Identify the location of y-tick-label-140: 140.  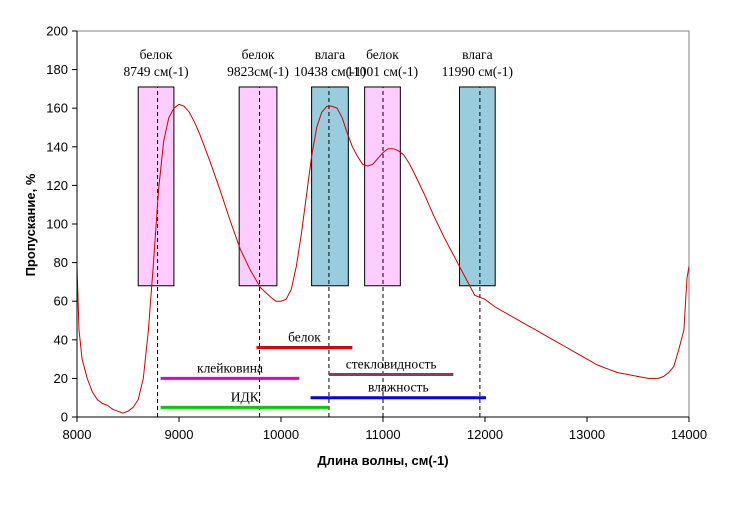
(57, 146).